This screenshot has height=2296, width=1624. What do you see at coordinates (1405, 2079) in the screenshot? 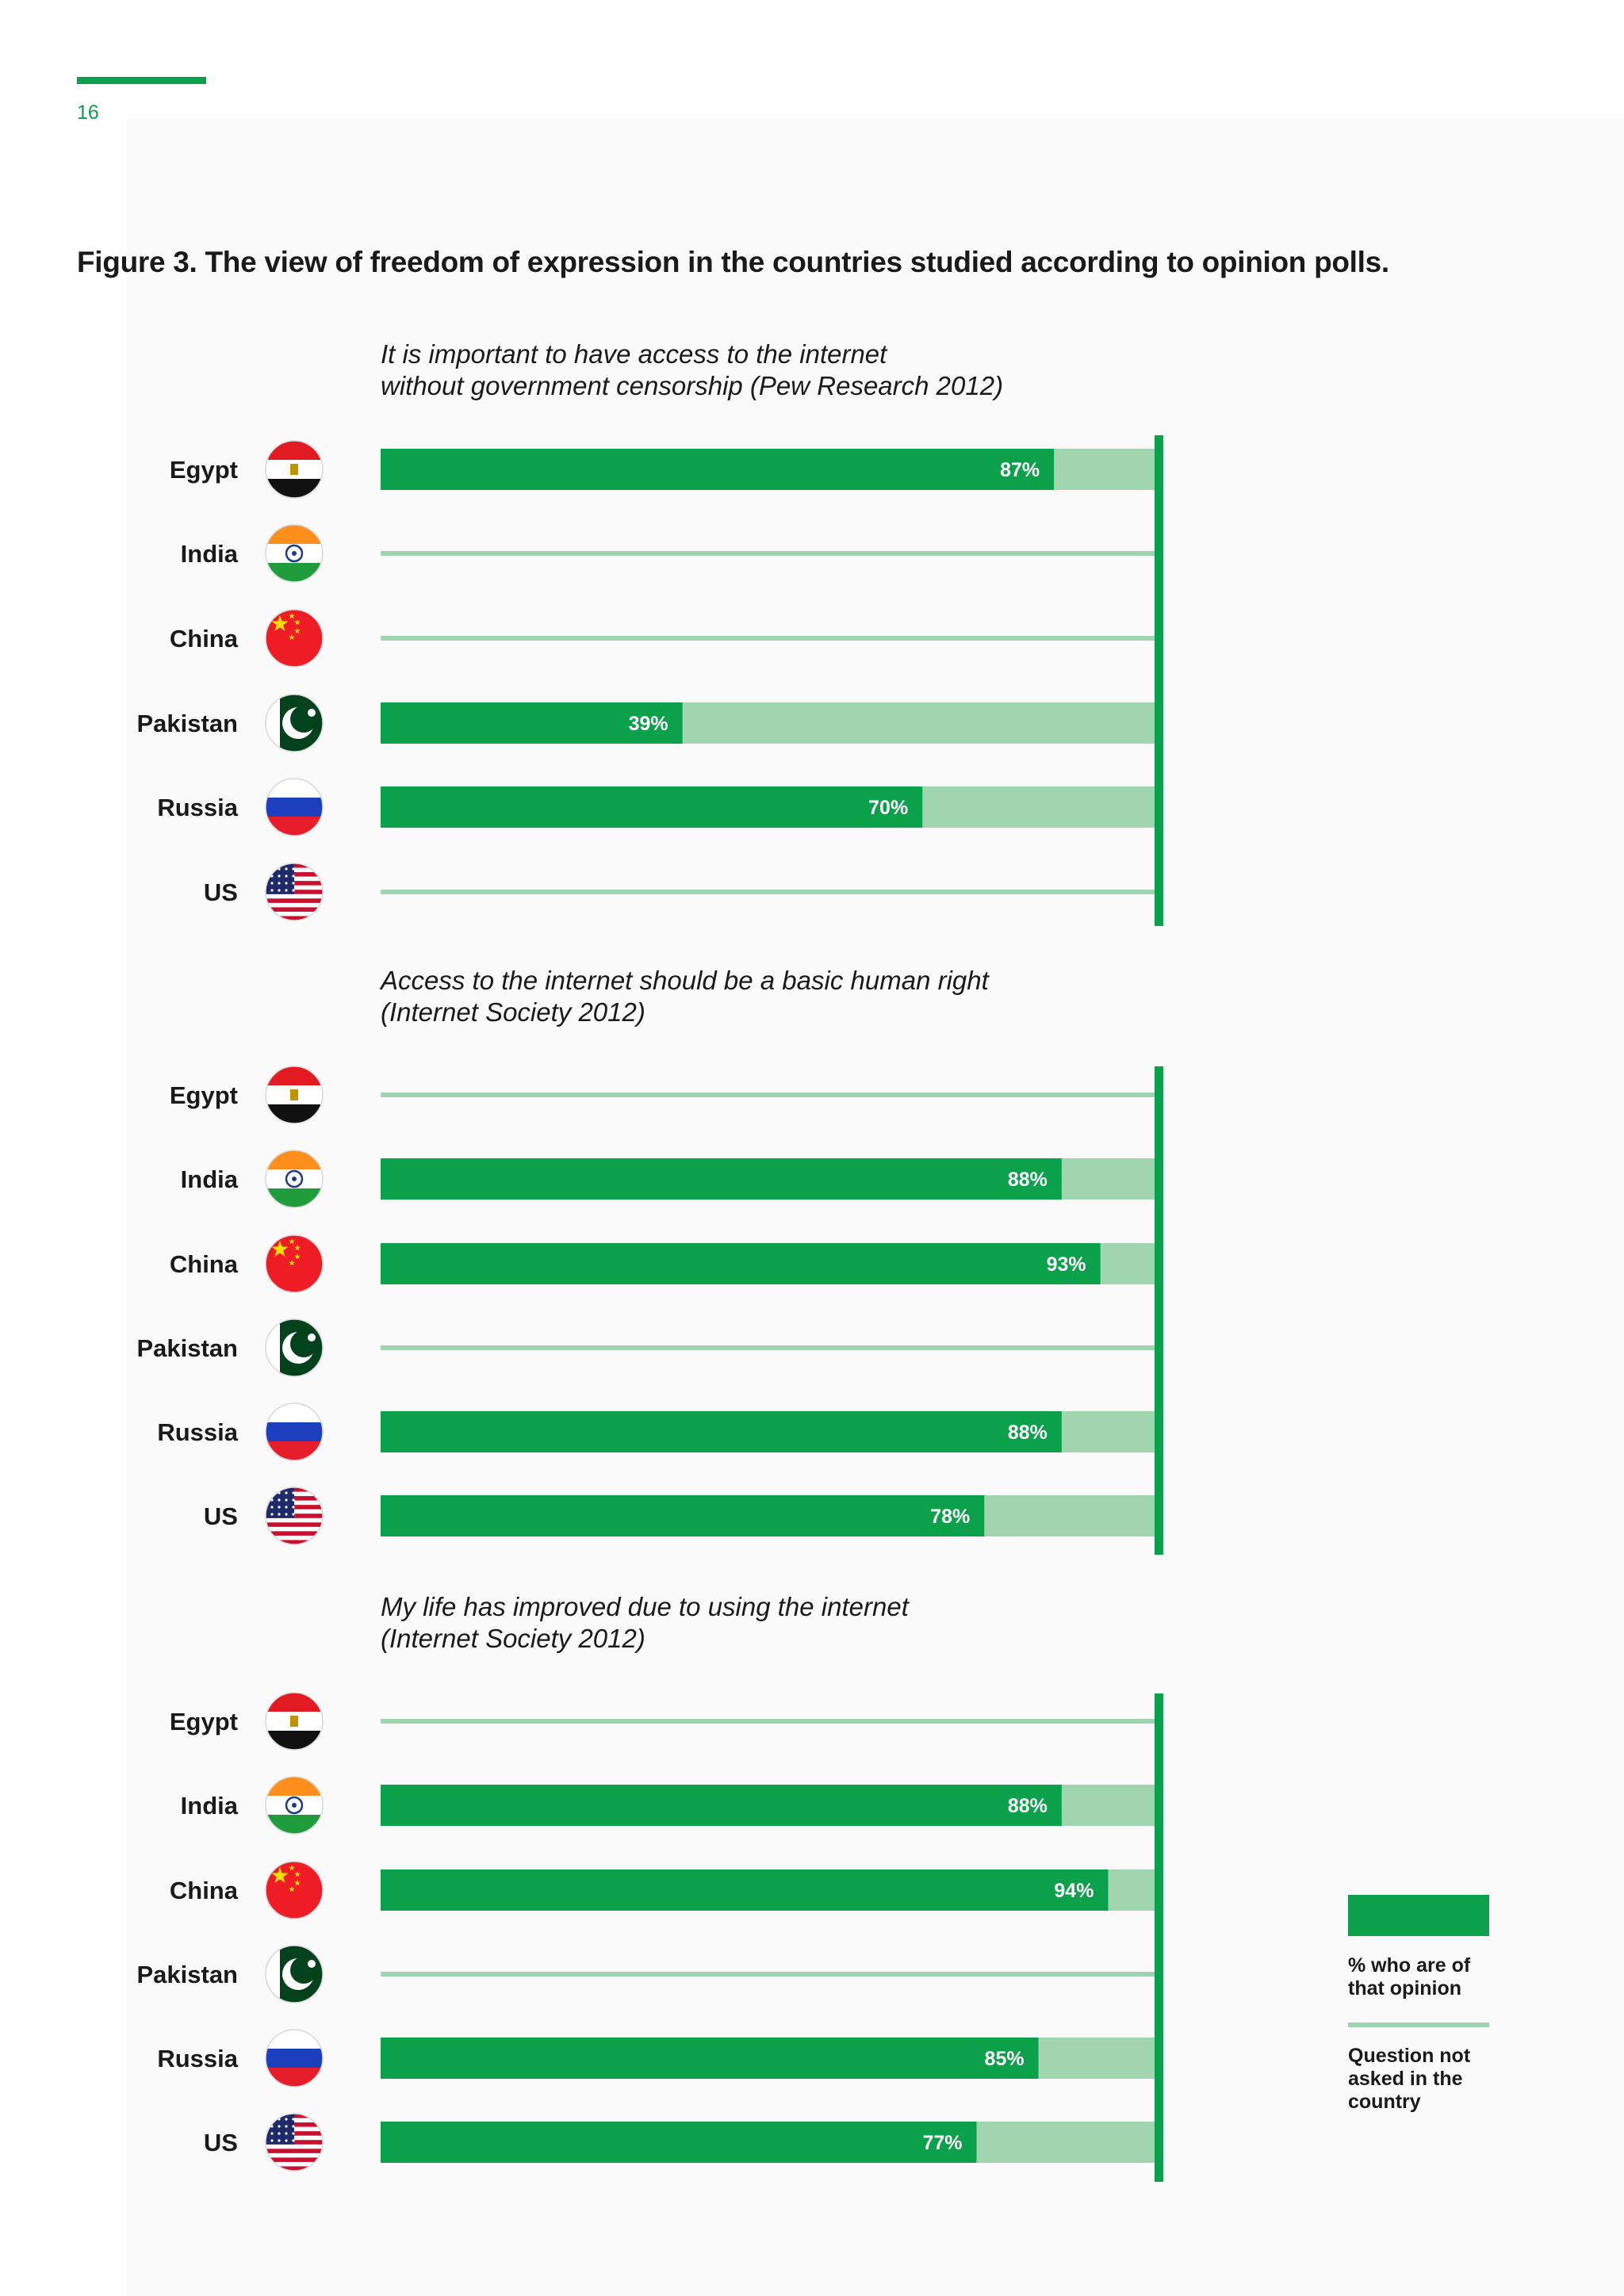
I see `legend-not-asked-line-2: asked in the` at bounding box center [1405, 2079].